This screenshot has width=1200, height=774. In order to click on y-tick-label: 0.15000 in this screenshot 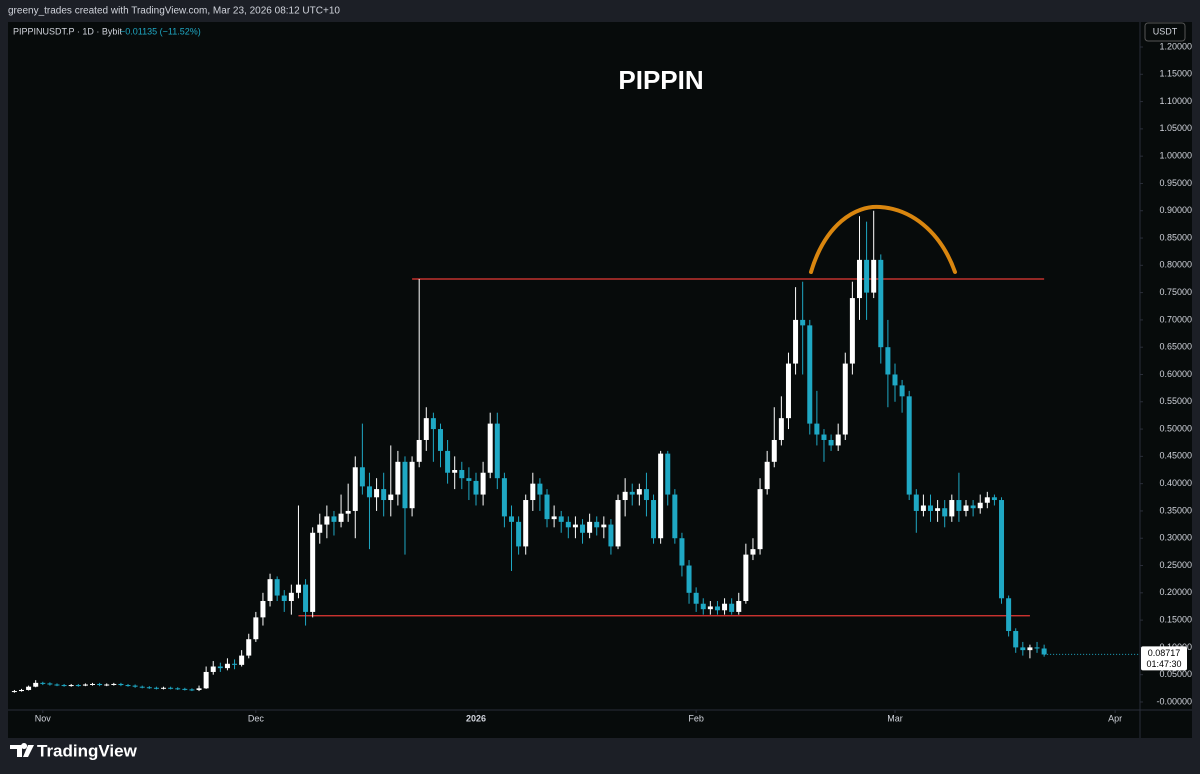, I will do `click(1175, 619)`.